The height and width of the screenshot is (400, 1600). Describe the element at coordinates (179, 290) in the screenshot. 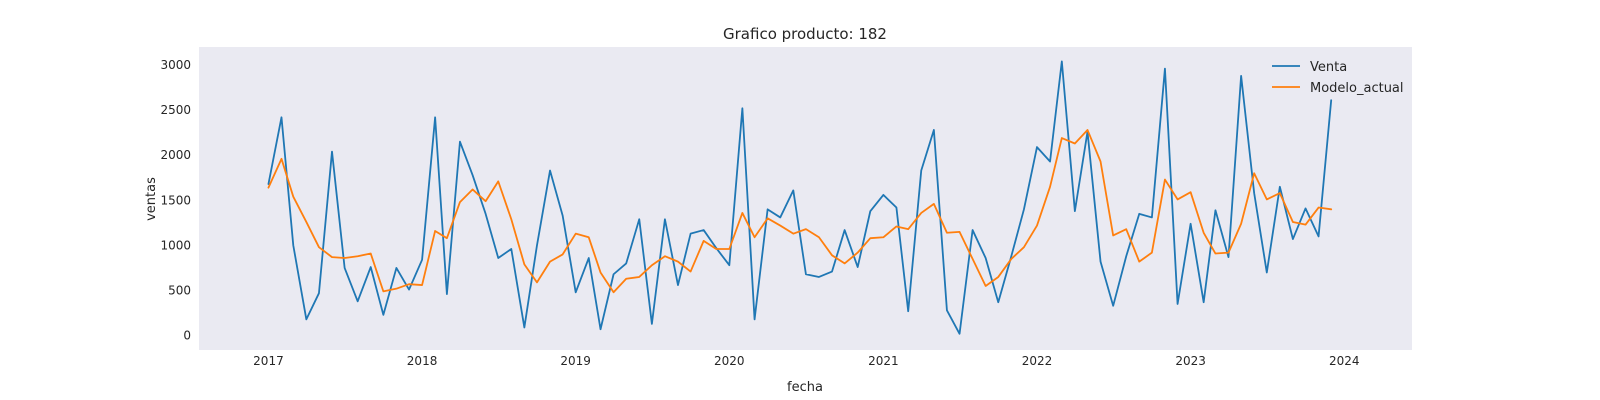

I see `y-tick-label: 500` at that location.